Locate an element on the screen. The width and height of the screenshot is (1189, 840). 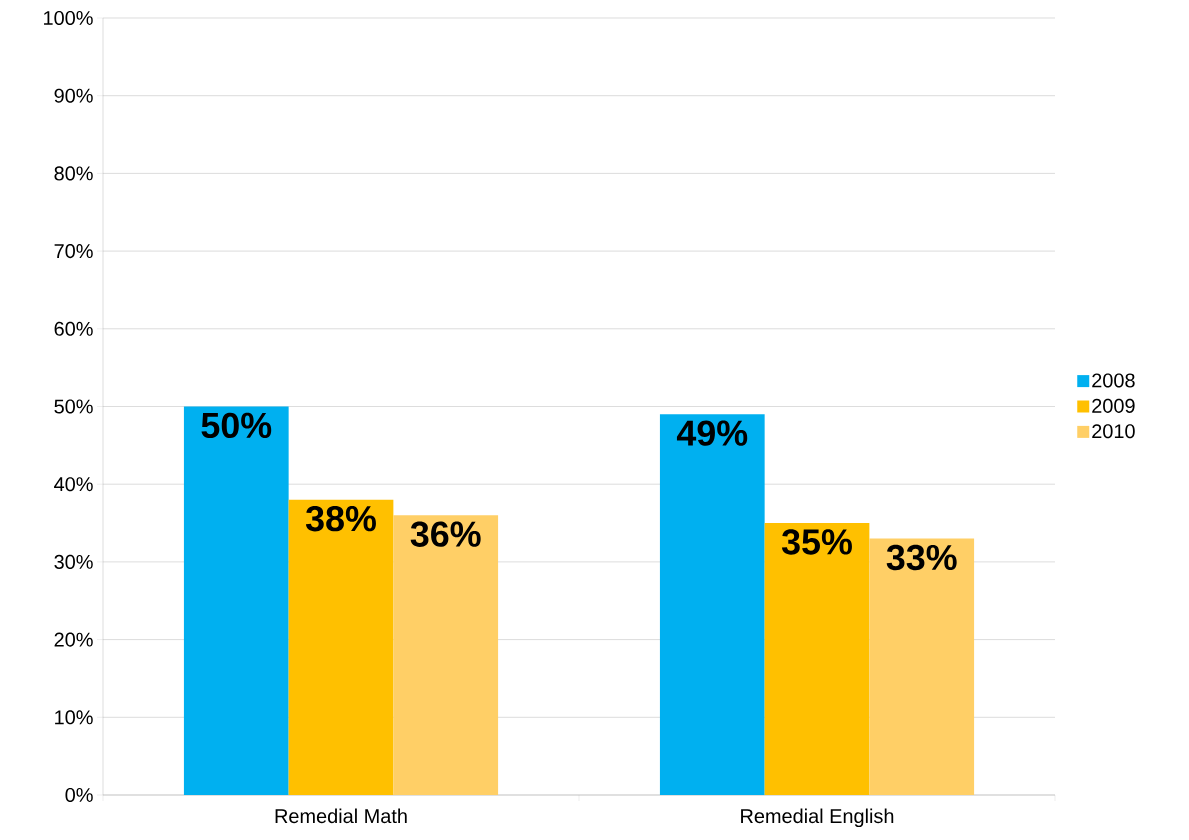
x-tick-label: Remedial Math is located at coordinates (341, 816).